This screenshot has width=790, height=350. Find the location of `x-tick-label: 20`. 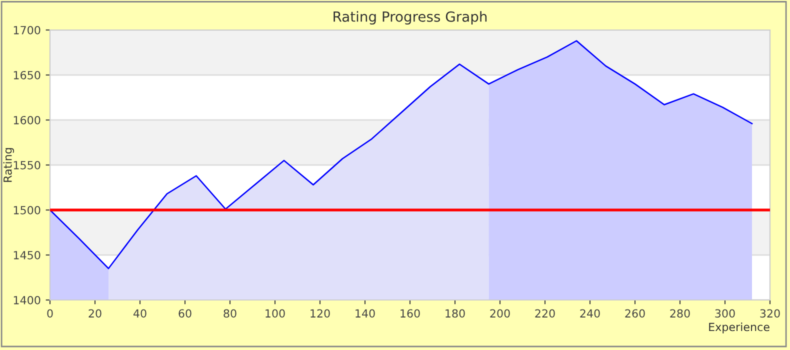

x-tick-label: 20 is located at coordinates (95, 313).